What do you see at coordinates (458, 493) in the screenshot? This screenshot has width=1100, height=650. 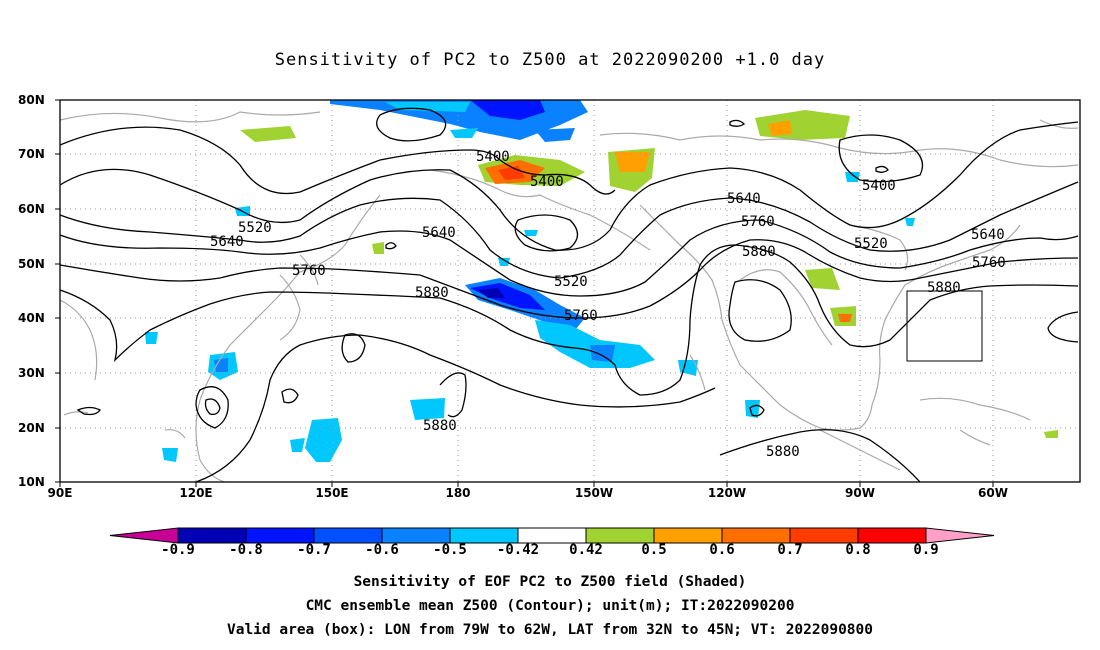 I see `lon-label: 180` at bounding box center [458, 493].